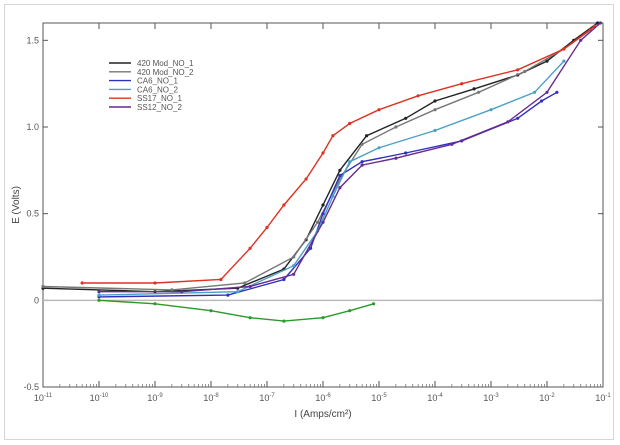 The image size is (620, 445). I want to click on legend-entry: CA6_NO_1, so click(157, 81).